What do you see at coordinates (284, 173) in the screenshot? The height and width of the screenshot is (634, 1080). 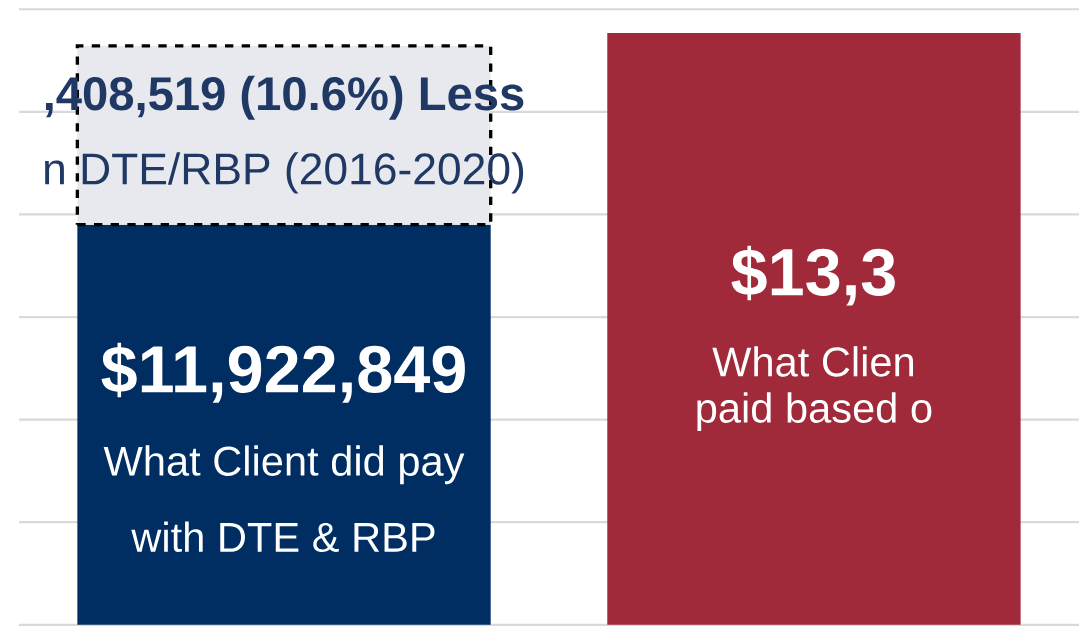 I see `annotation: n DTE/RBP (2016-2020)` at bounding box center [284, 173].